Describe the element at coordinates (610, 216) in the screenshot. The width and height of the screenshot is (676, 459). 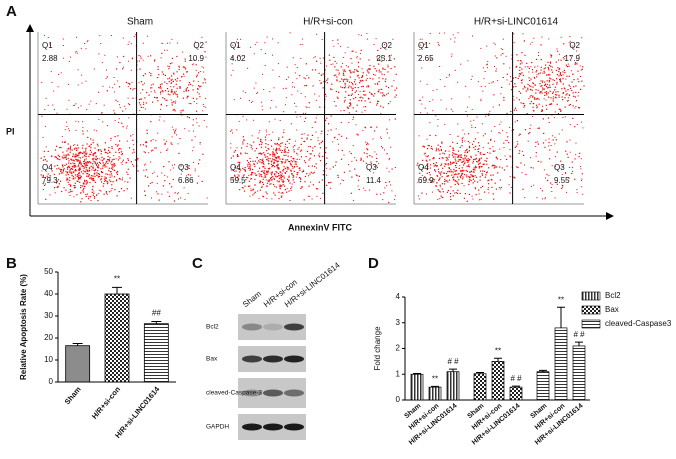
I see `arrow-head` at that location.